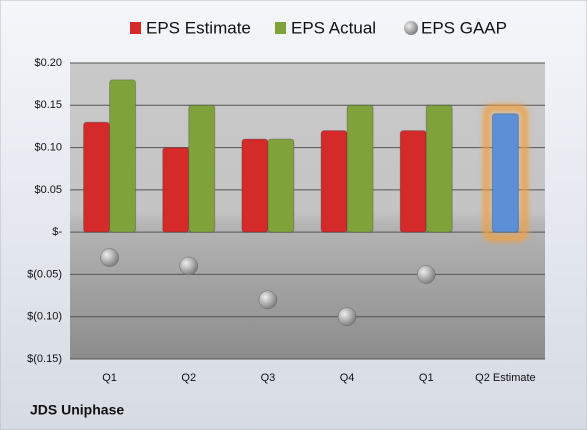  I want to click on x-tick-label: Q2, so click(188, 378).